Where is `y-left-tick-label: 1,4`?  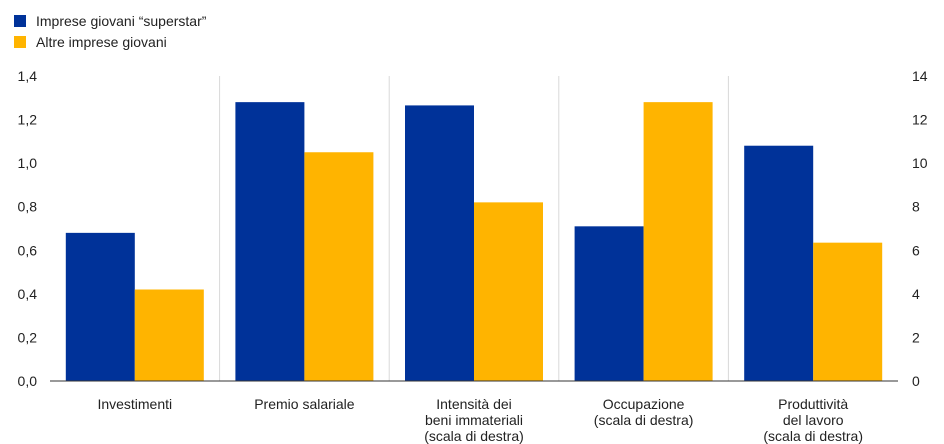
y-left-tick-label: 1,4 is located at coordinates (28, 76).